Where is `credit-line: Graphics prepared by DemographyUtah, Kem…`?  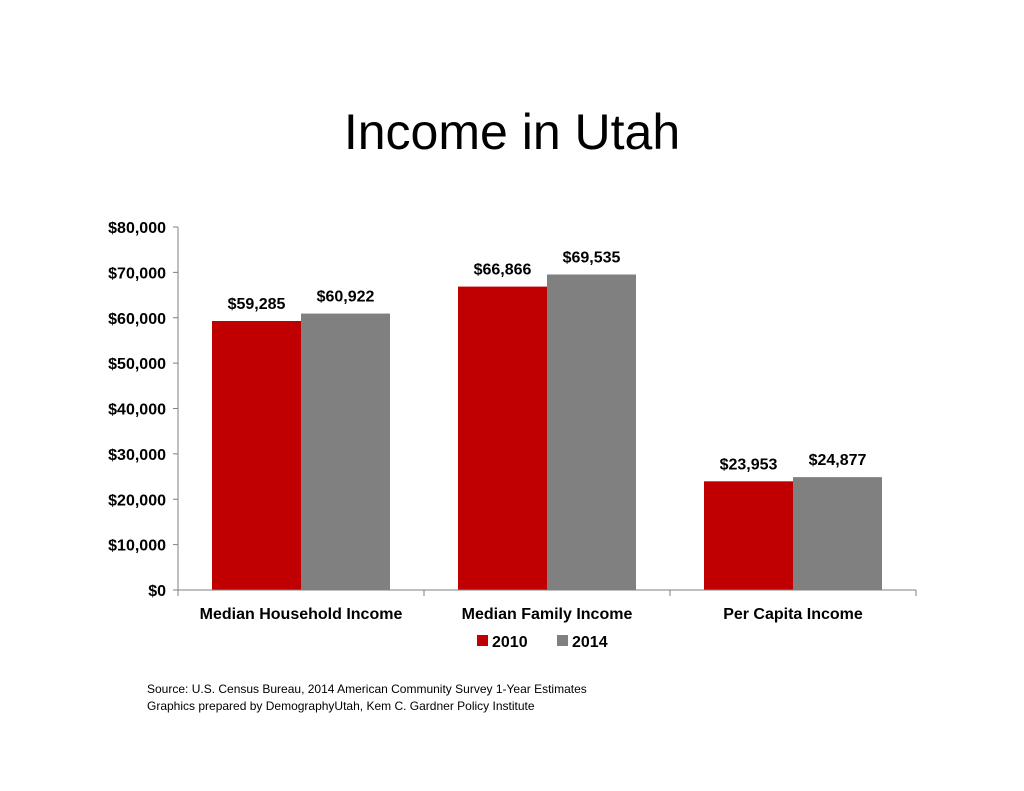 credit-line: Graphics prepared by DemographyUtah, Kem… is located at coordinates (341, 706).